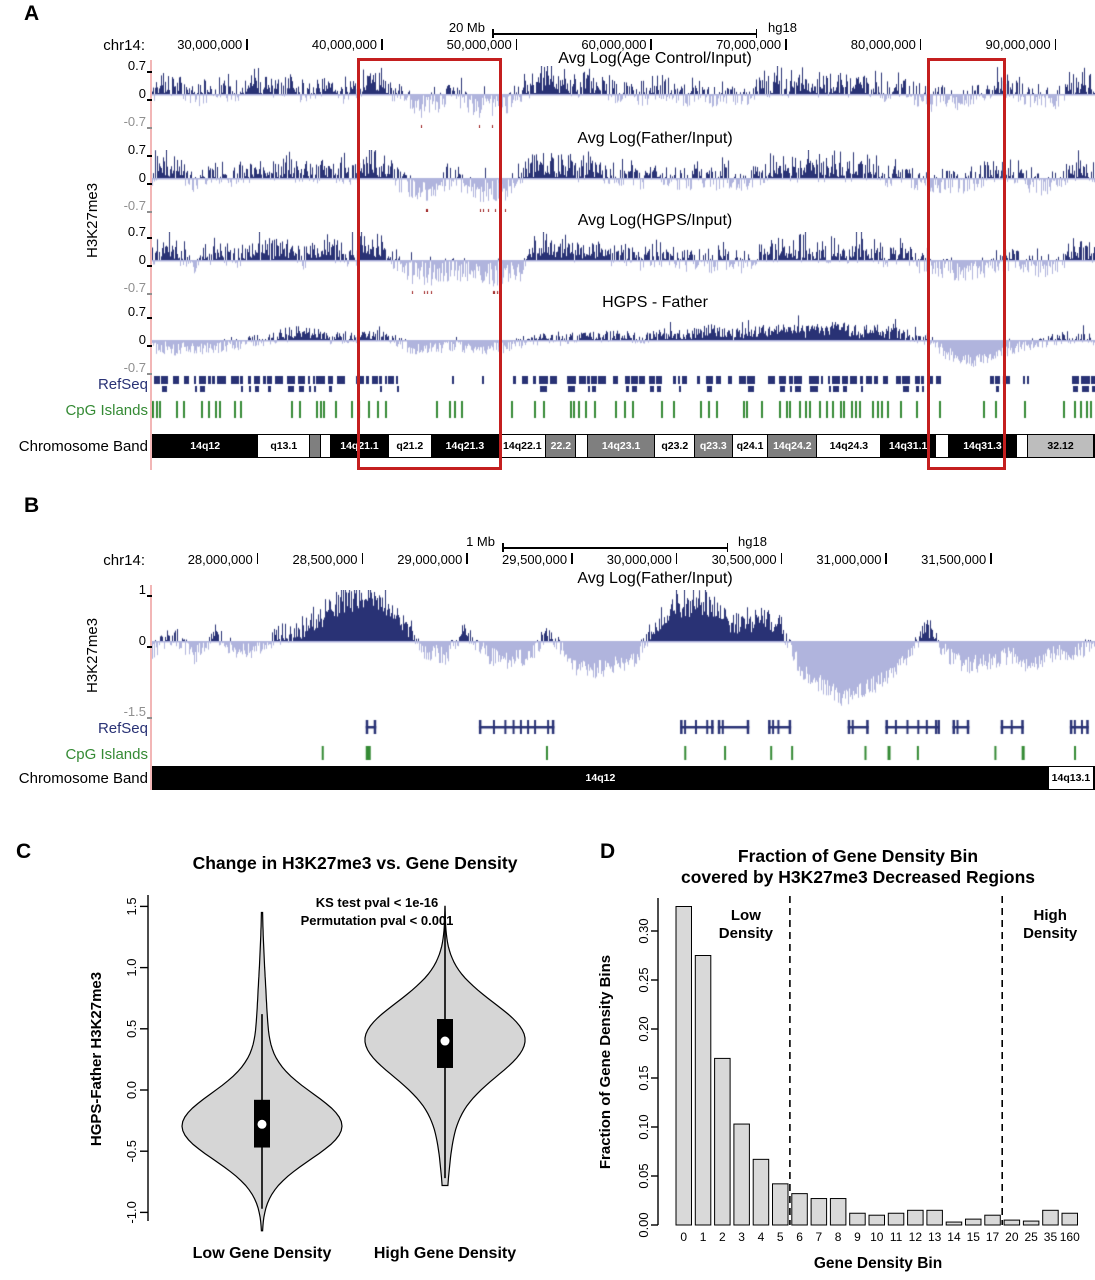 This screenshot has width=1095, height=1280. I want to click on coordinate-label: 31,000,000, so click(849, 559).